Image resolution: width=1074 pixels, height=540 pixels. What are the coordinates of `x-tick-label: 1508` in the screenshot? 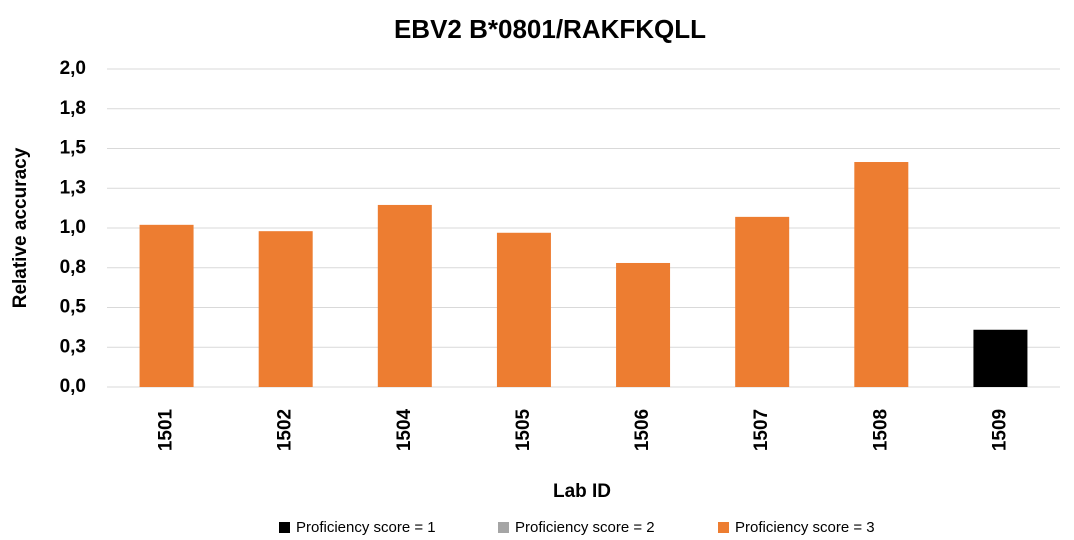 It's located at (880, 430).